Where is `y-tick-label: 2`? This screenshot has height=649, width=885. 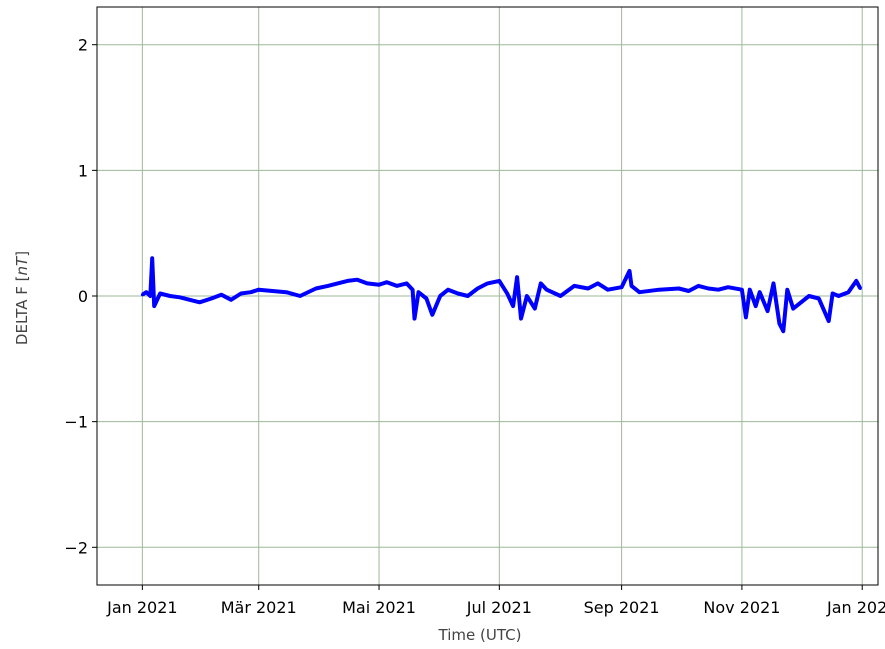 y-tick-label: 2 is located at coordinates (83, 45).